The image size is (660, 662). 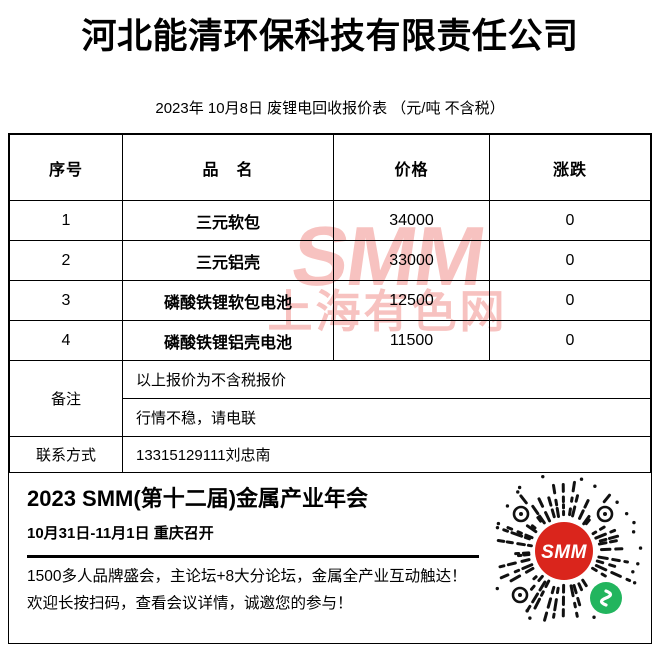 I want to click on table-row: 1 三元软包 34000 0, so click(x=330, y=220).